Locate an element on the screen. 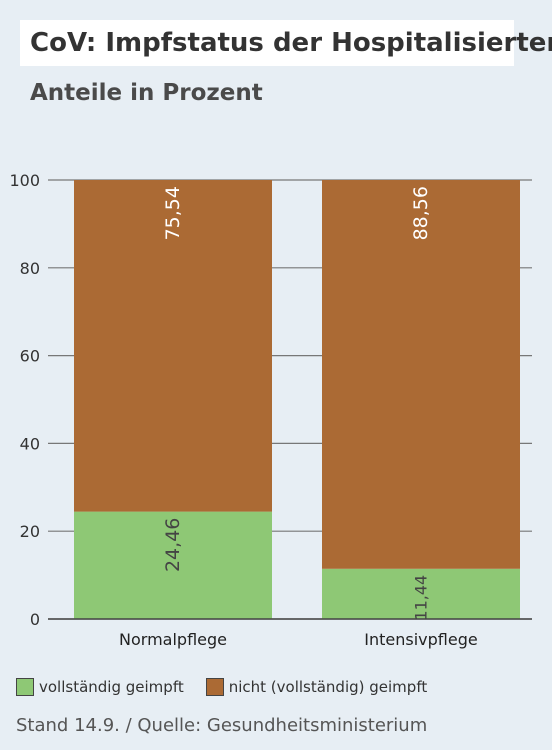 This screenshot has height=750, width=552. legend-swatch-vaccinated is located at coordinates (25, 687).